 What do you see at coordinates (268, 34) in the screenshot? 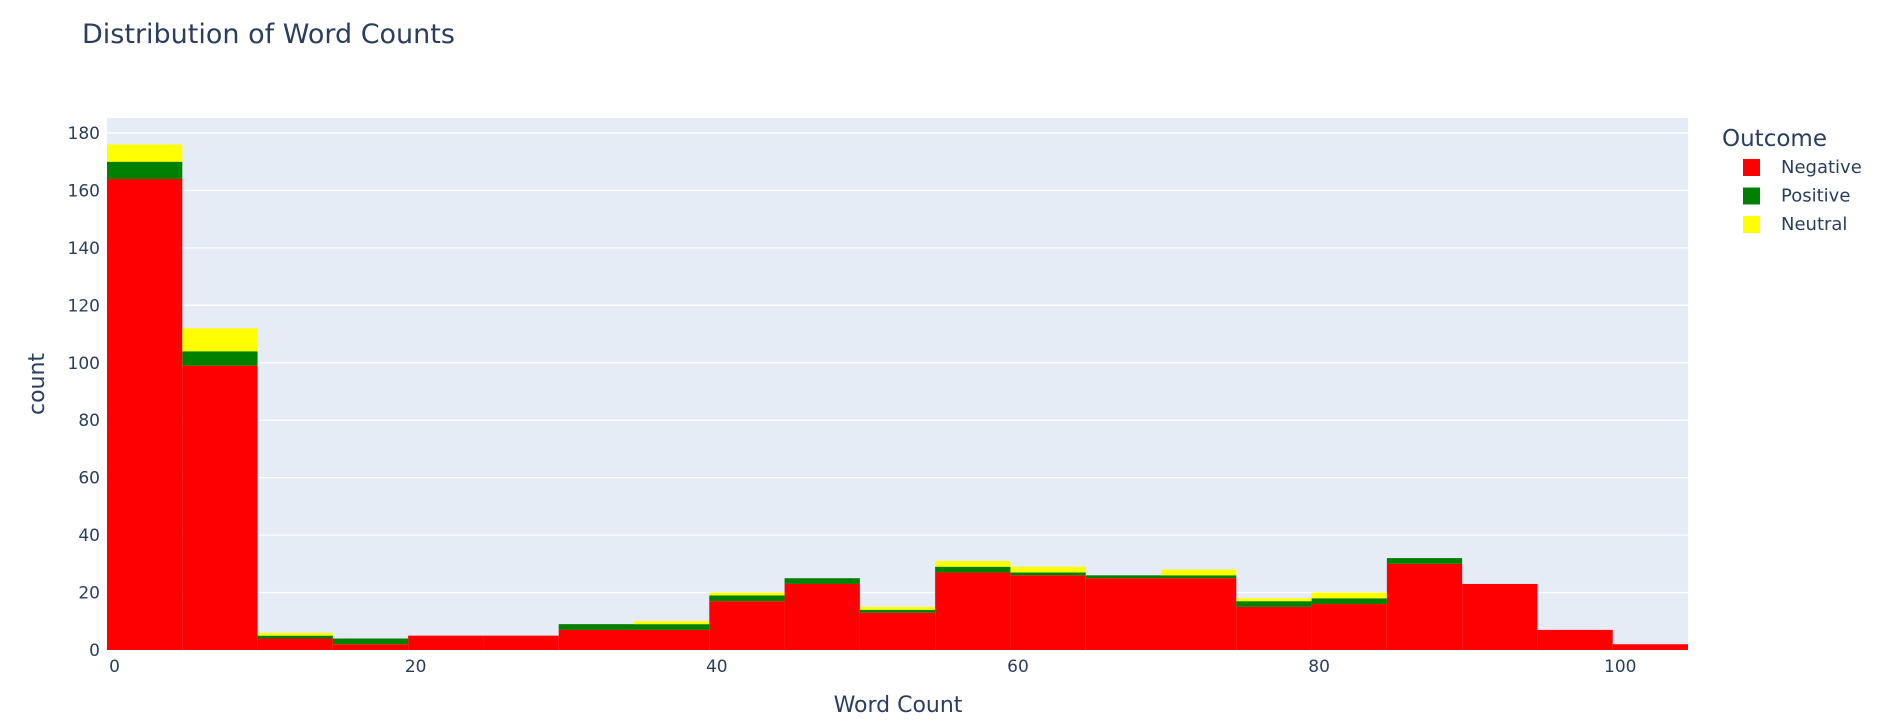
I see `chart-title: Distribution of Word Counts` at bounding box center [268, 34].